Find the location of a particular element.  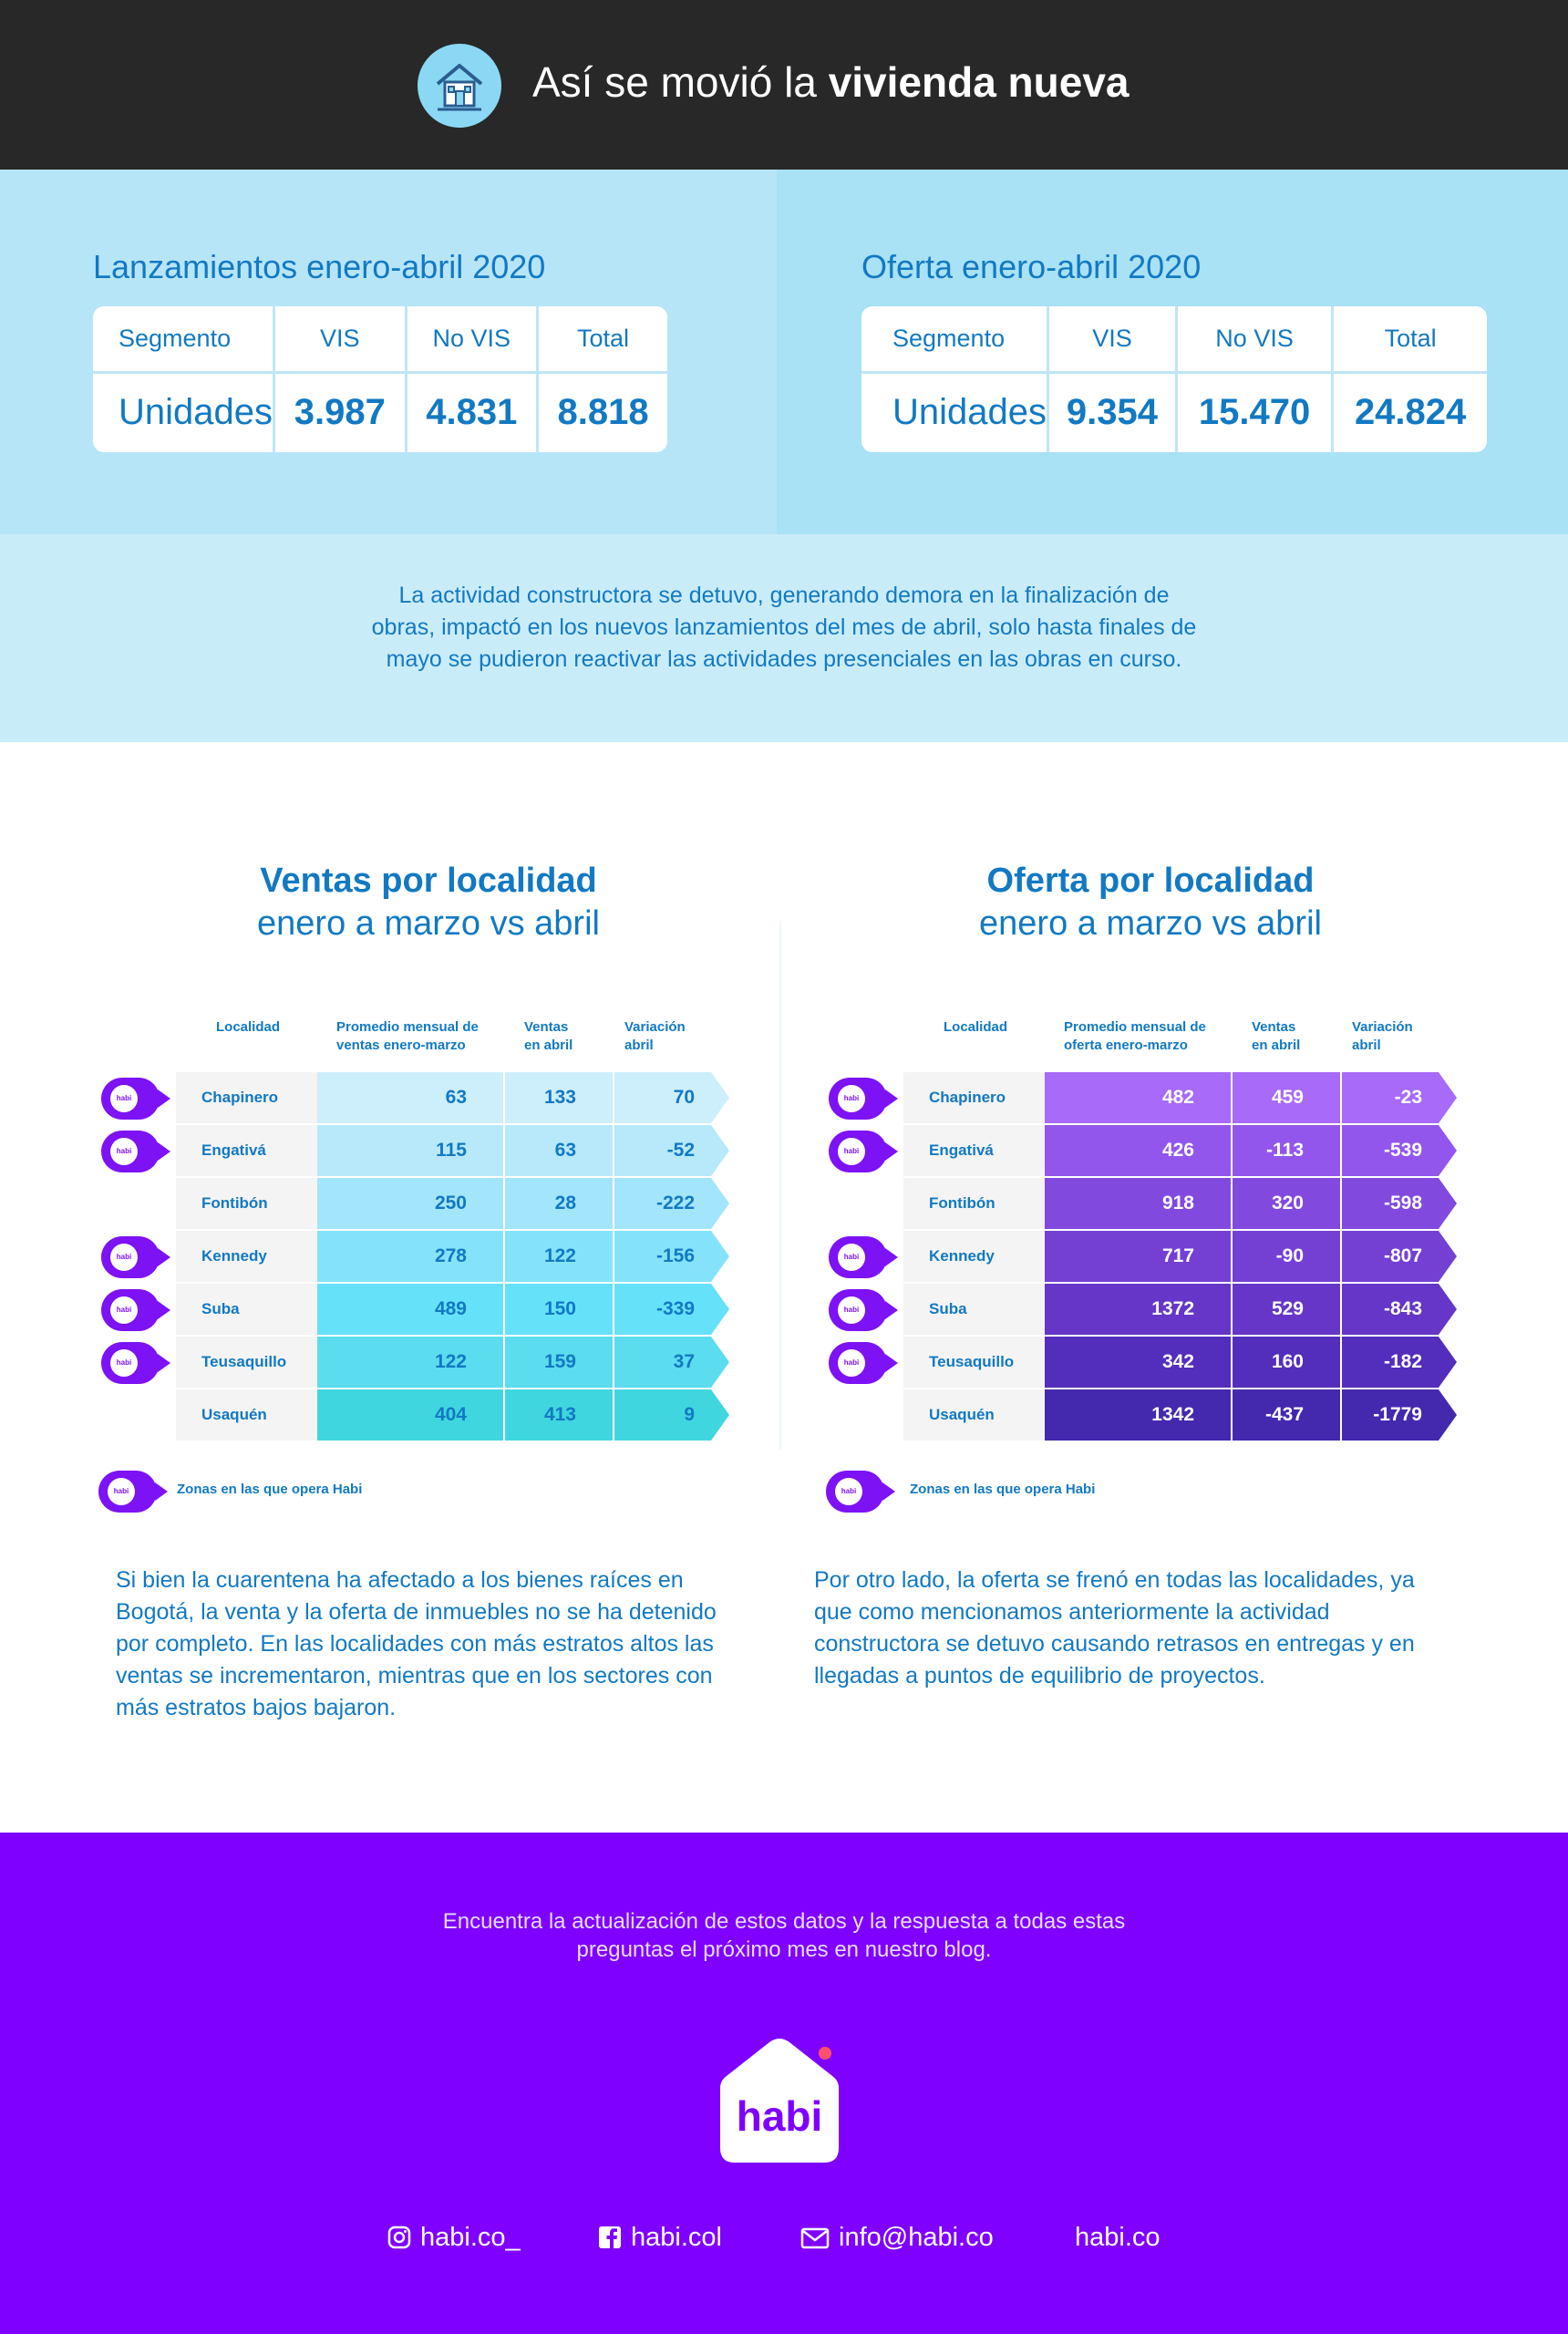

value-total: 8.818 is located at coordinates (603, 412).